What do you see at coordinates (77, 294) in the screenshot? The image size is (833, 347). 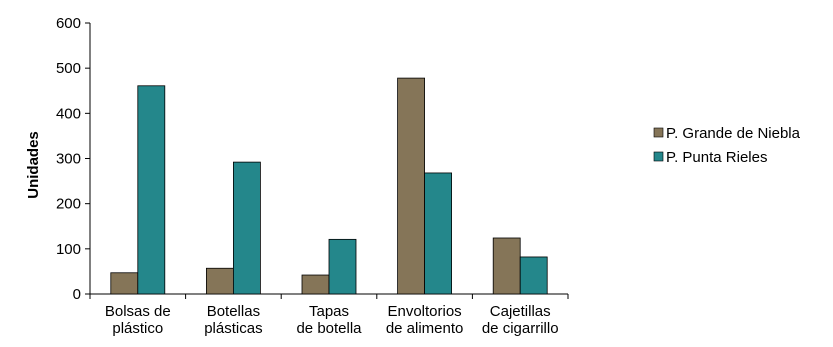 I see `y-tick-label: 0` at bounding box center [77, 294].